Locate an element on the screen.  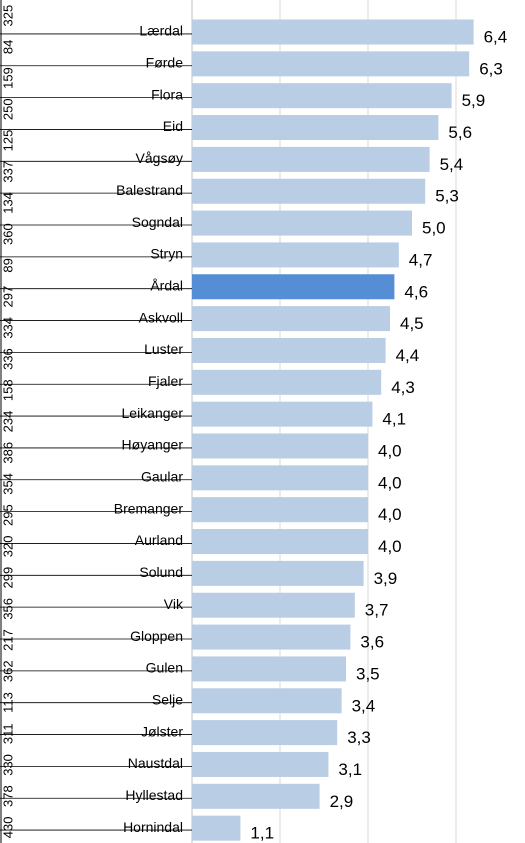
row-code: 320 is located at coordinates (7, 547).